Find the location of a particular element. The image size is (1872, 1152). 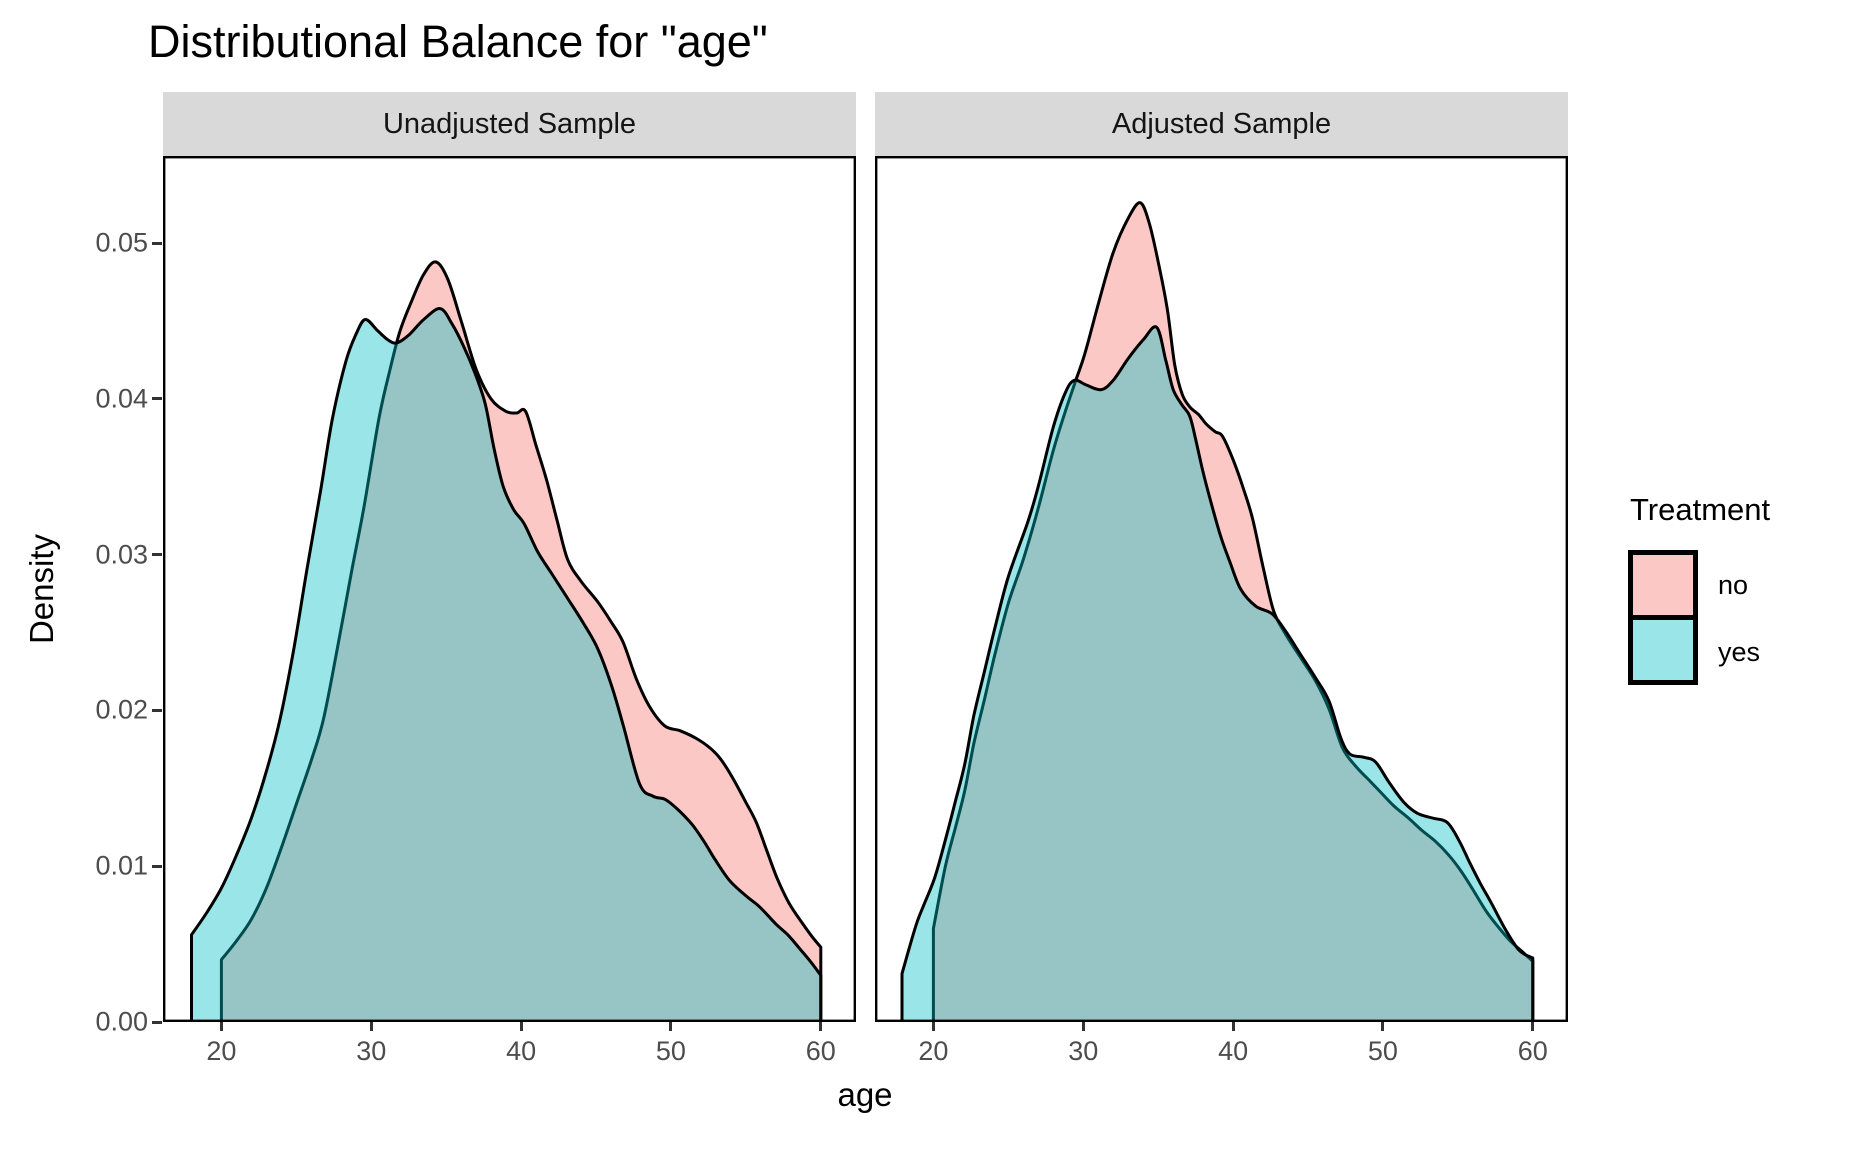

facet-strip-unadjusted: Unadjusted Sample is located at coordinates (509, 124).